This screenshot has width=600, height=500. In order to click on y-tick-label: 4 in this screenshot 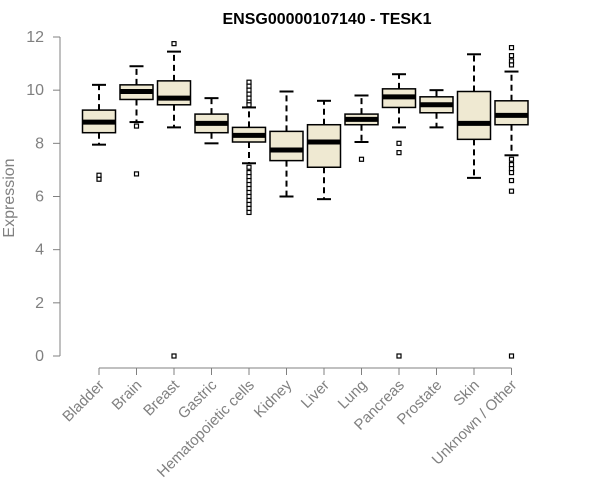, I will do `click(39, 250)`.